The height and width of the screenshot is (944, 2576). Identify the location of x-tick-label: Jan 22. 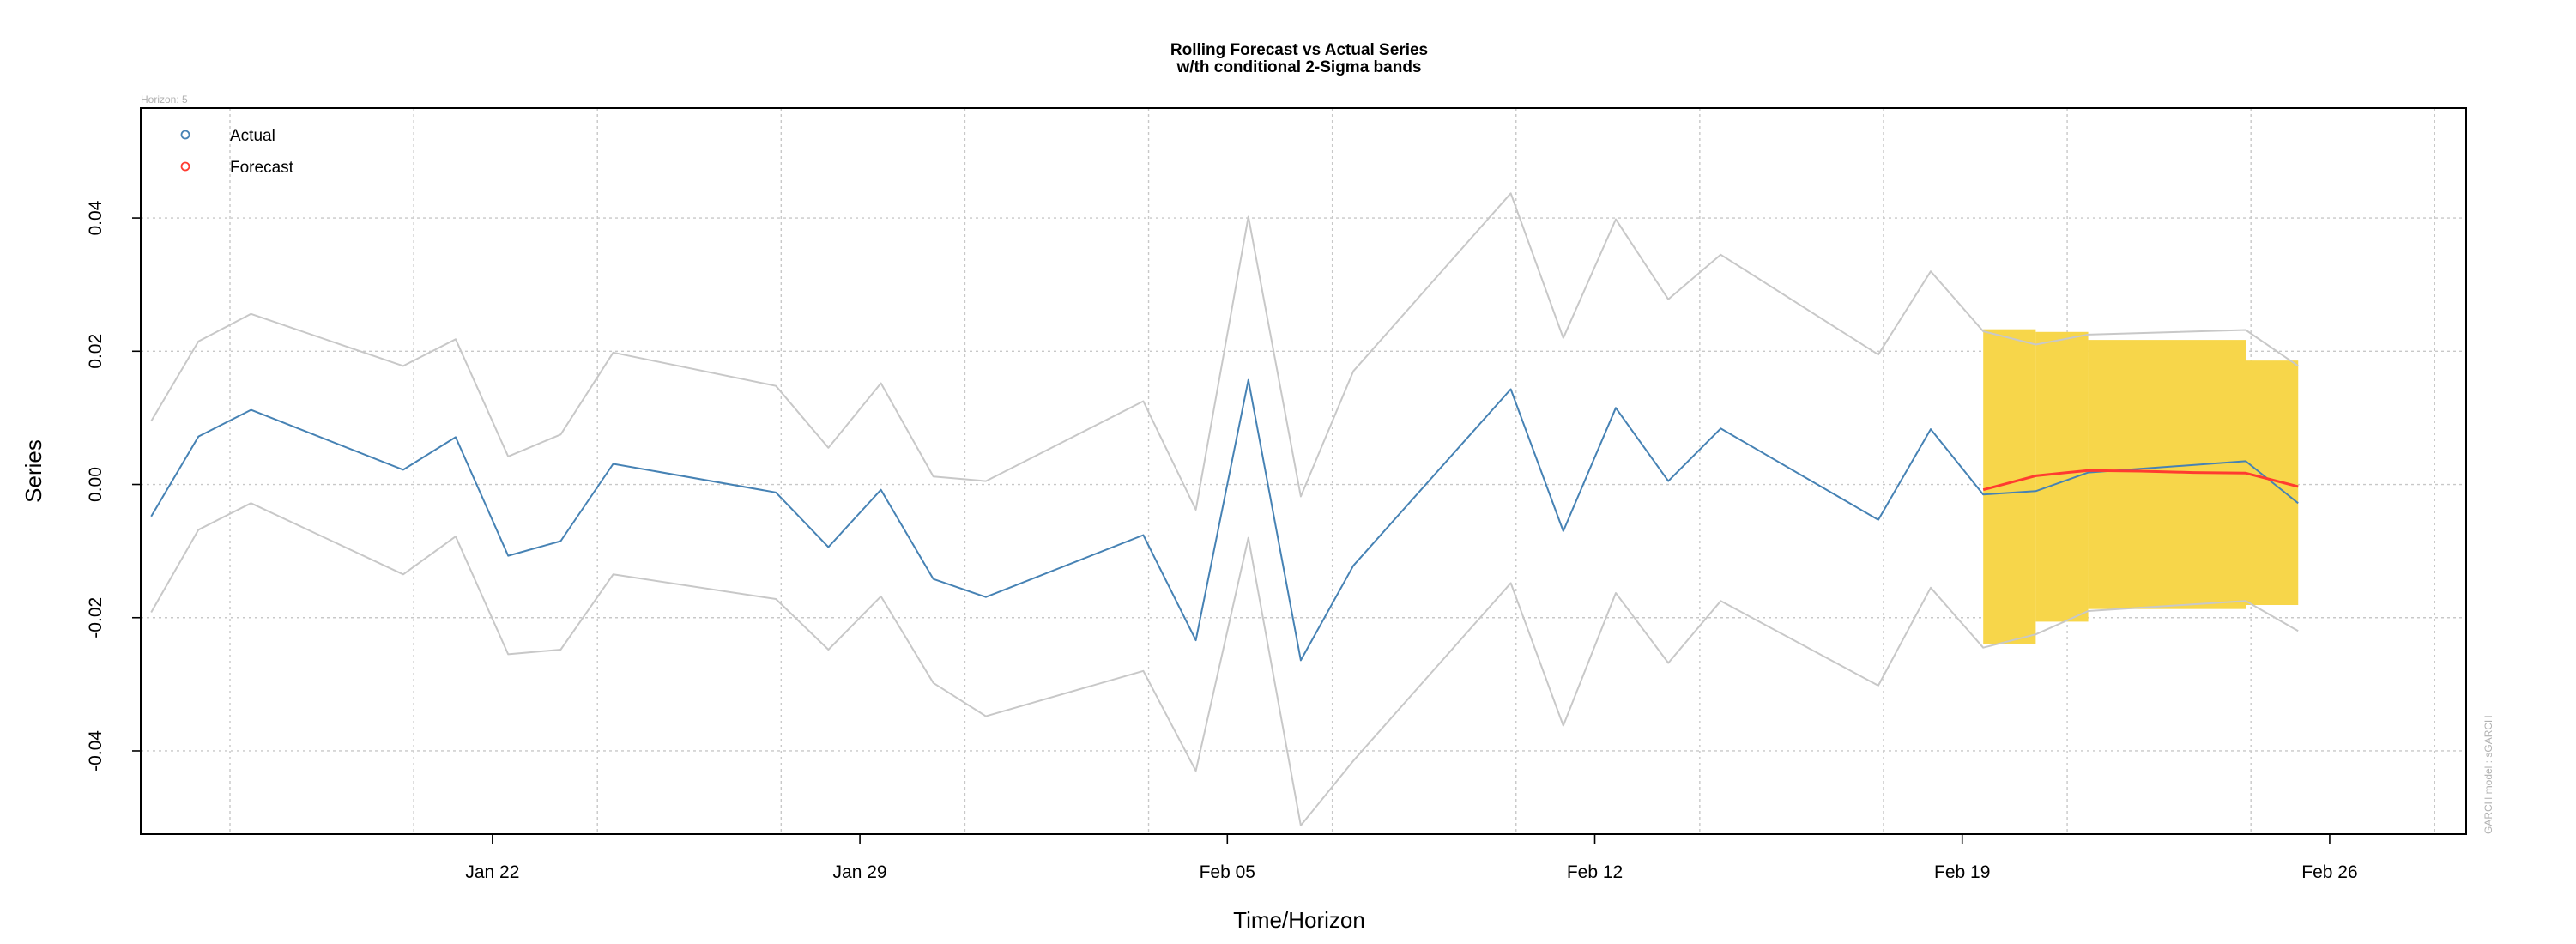
(492, 872).